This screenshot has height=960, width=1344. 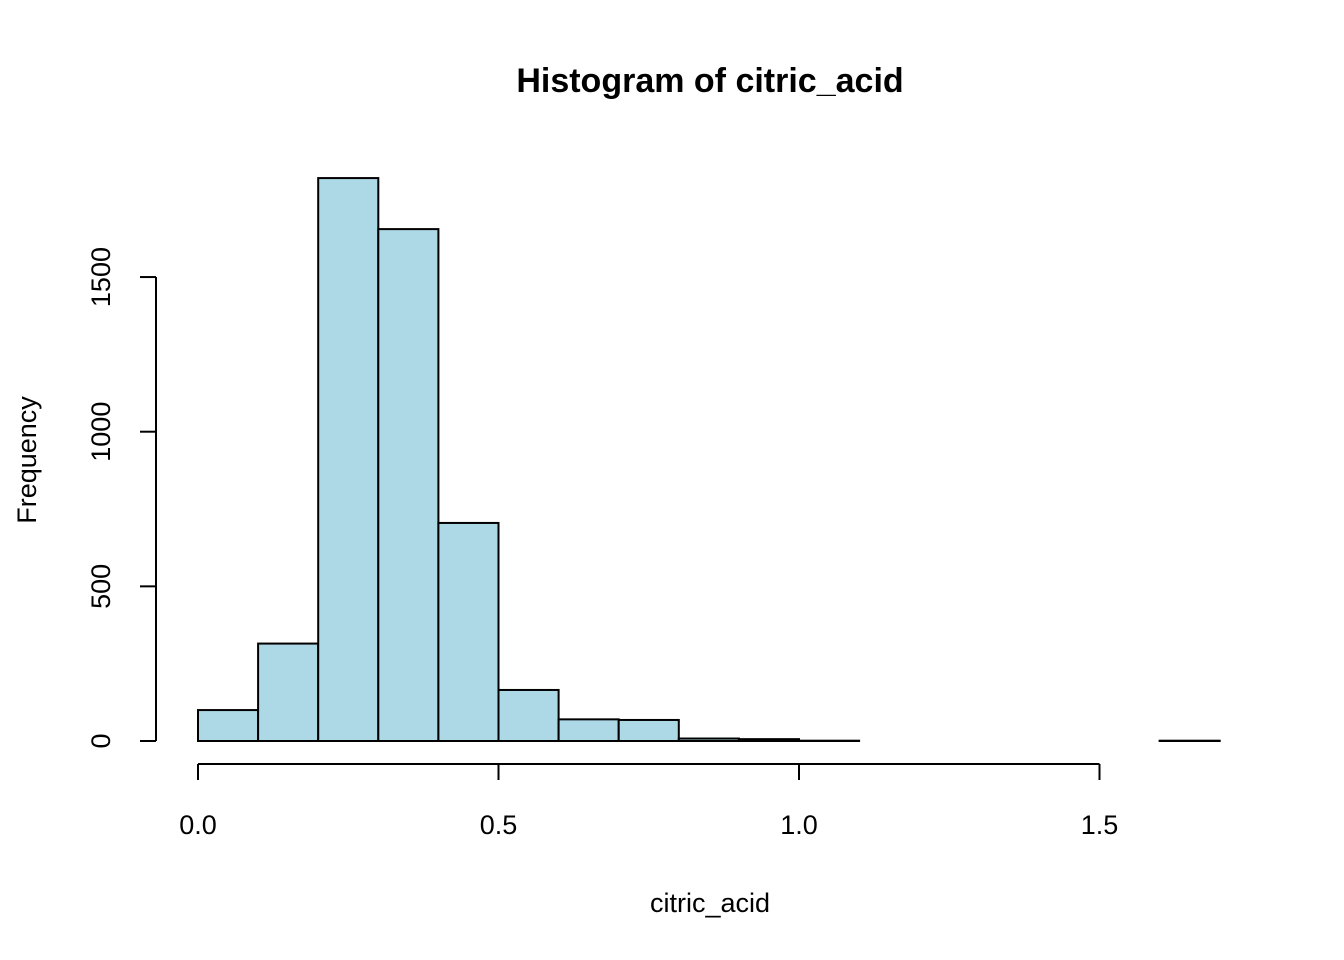 I want to click on x-tick-label: 0.5, so click(x=499, y=825).